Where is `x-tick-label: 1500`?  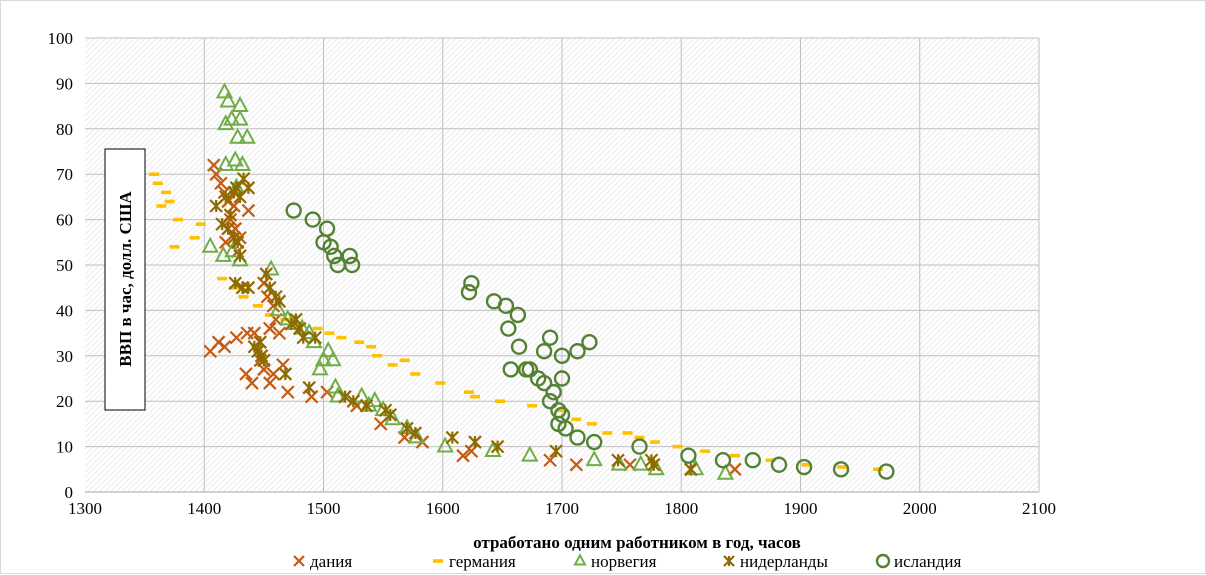 x-tick-label: 1500 is located at coordinates (324, 508).